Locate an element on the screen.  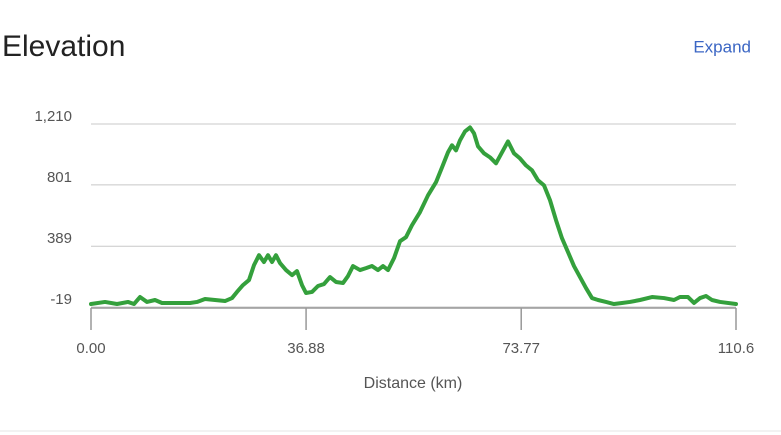
x-tick-label: 36.88 is located at coordinates (306, 348).